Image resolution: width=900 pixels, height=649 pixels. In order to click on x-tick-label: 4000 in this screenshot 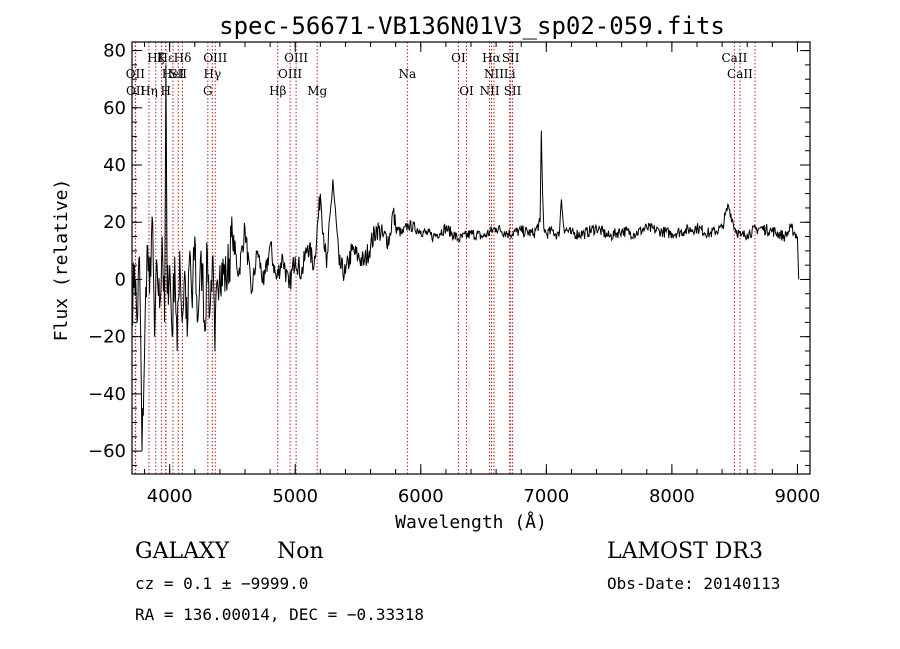, I will do `click(170, 496)`.